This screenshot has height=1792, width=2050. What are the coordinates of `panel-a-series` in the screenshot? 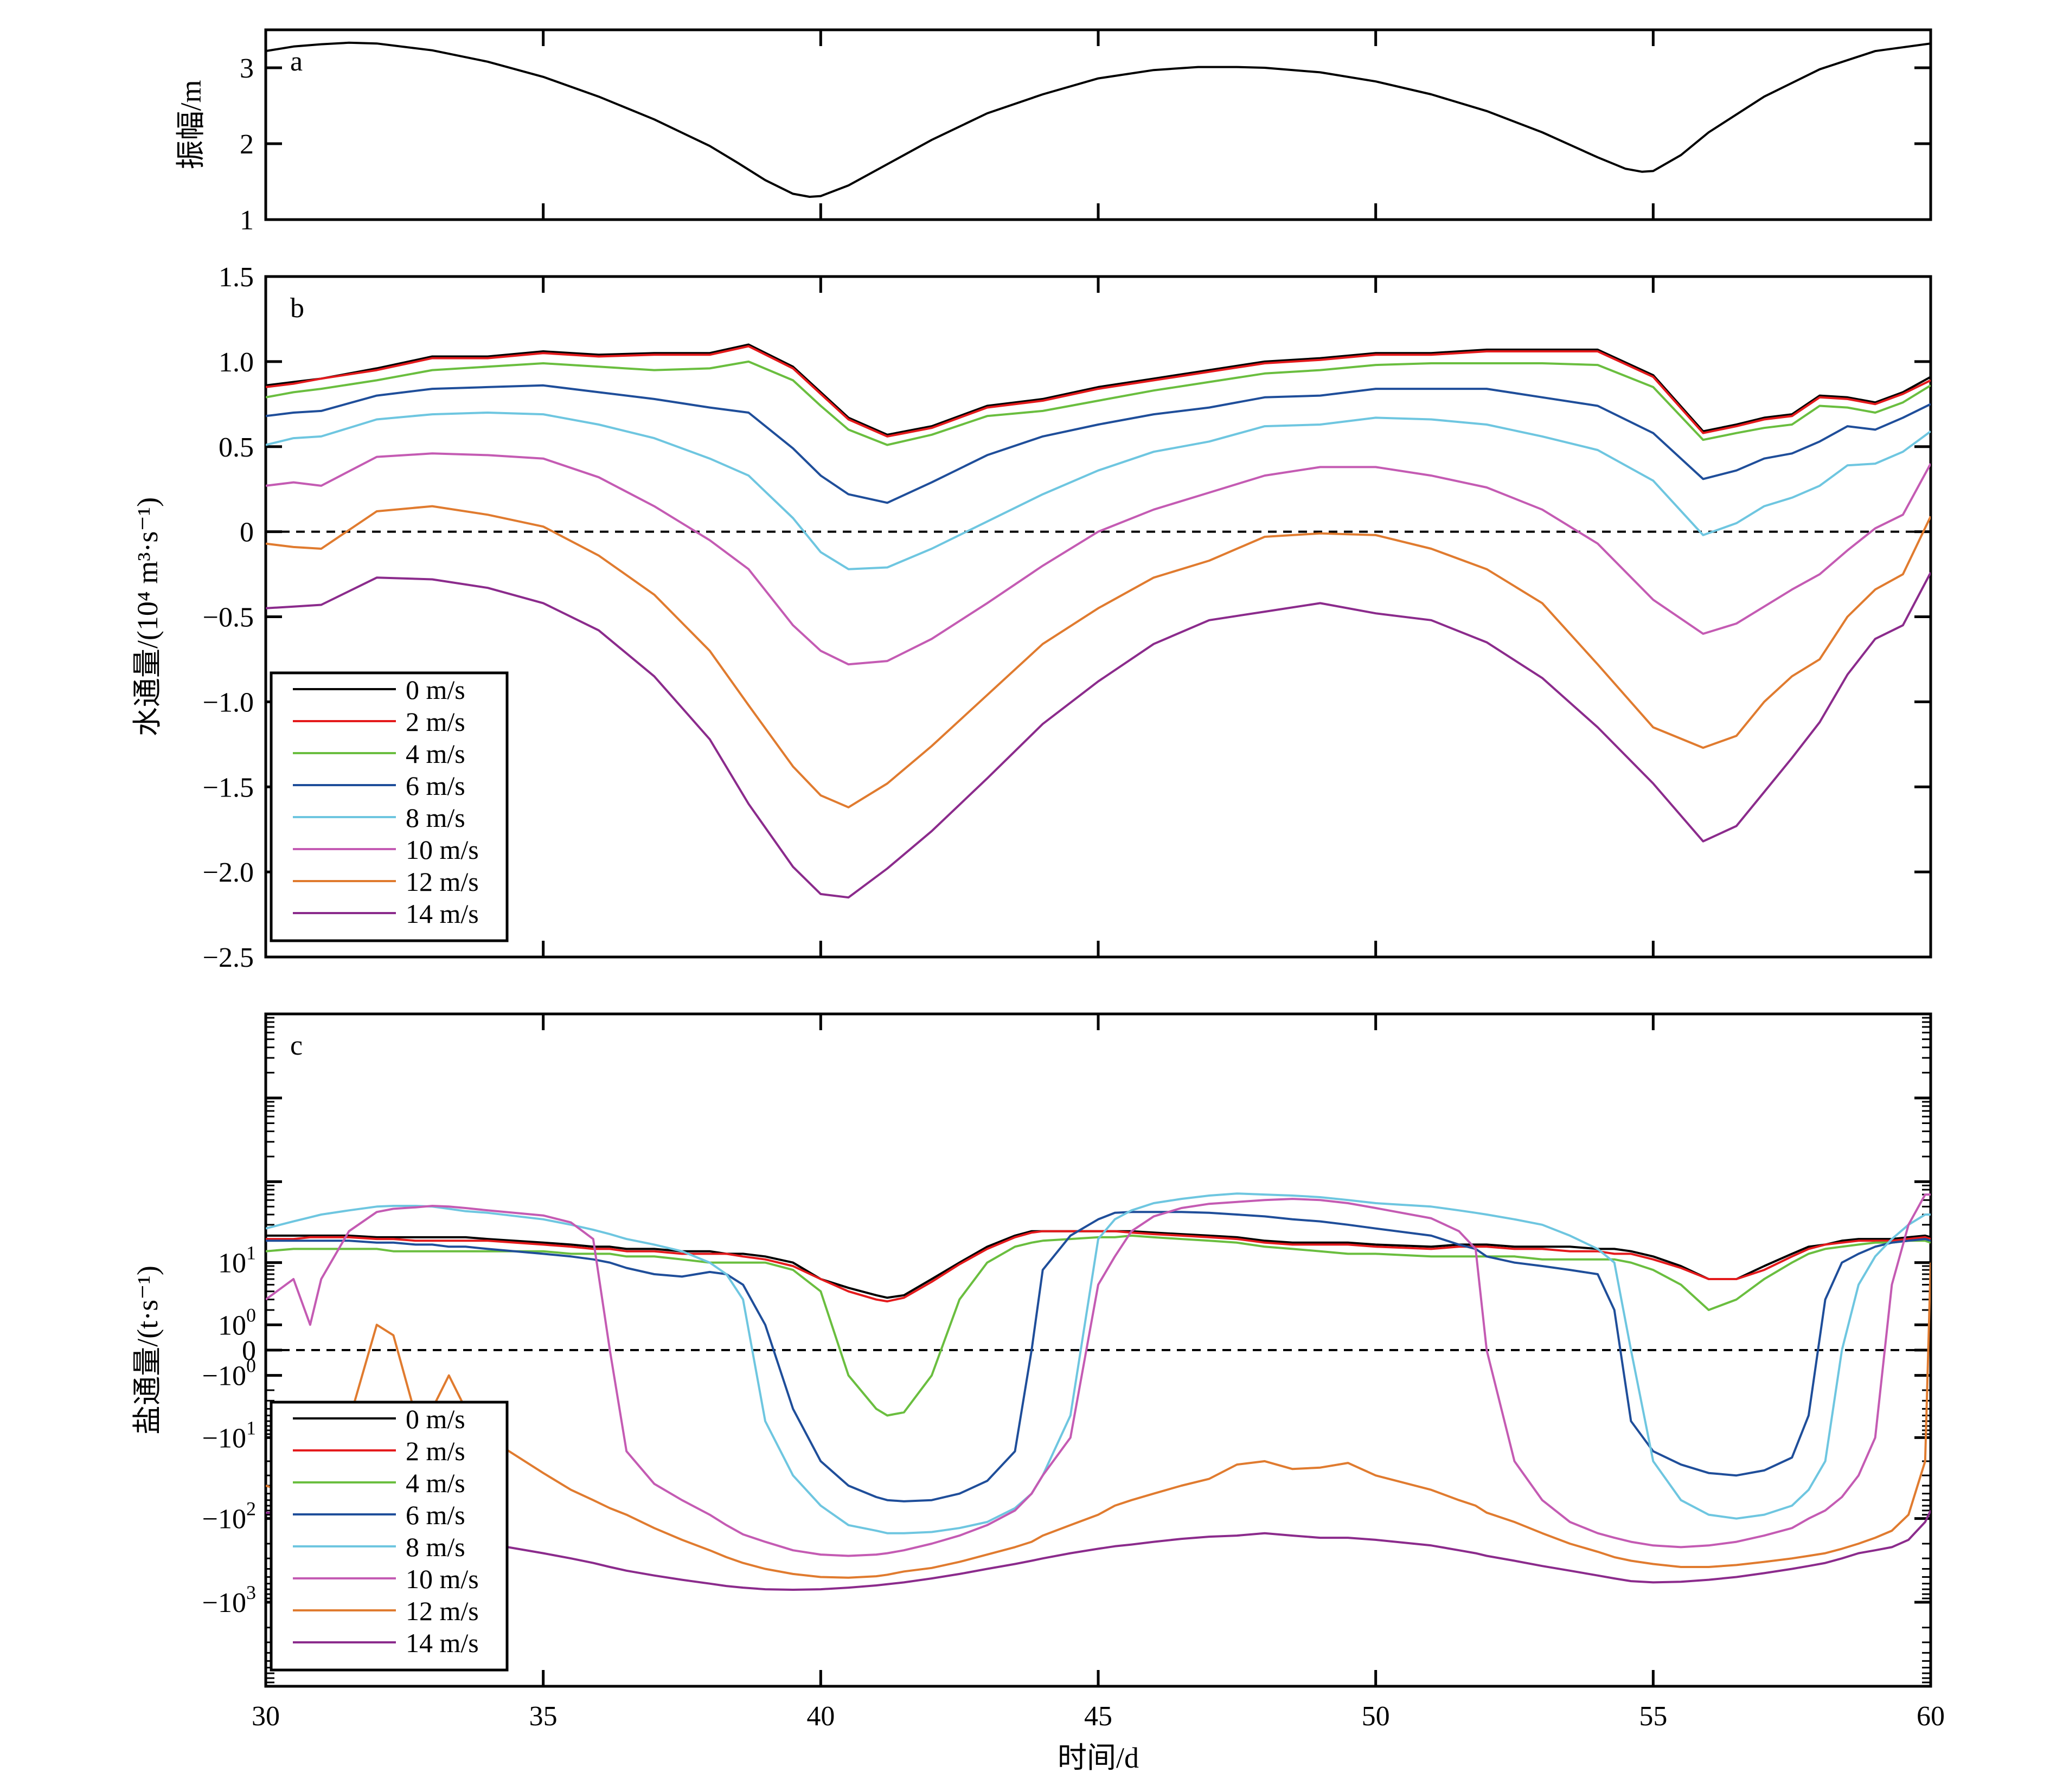 It's located at (1098, 119).